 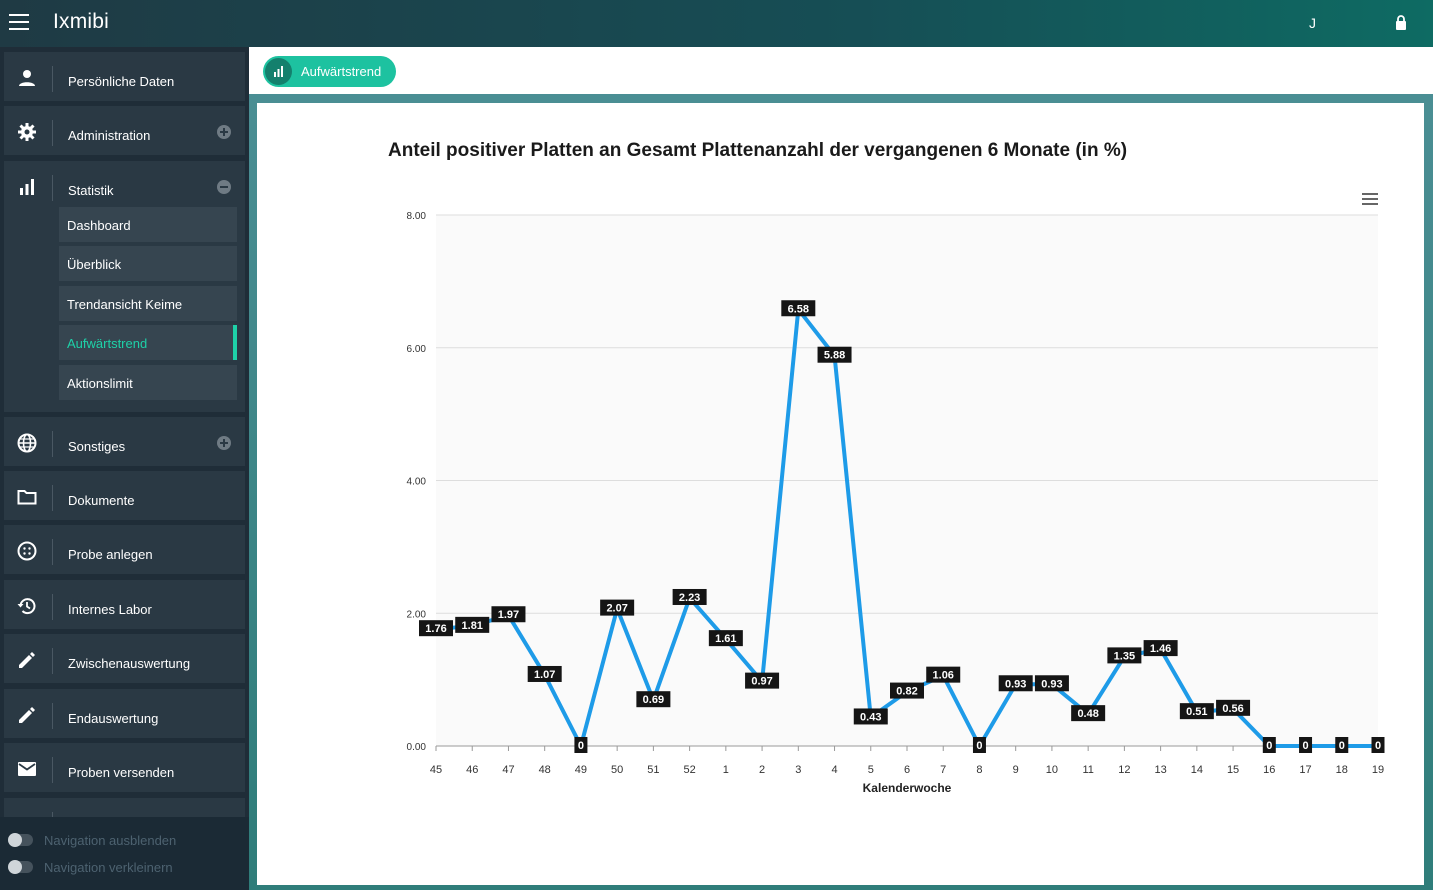 I want to click on globe-icon, so click(x=27, y=443).